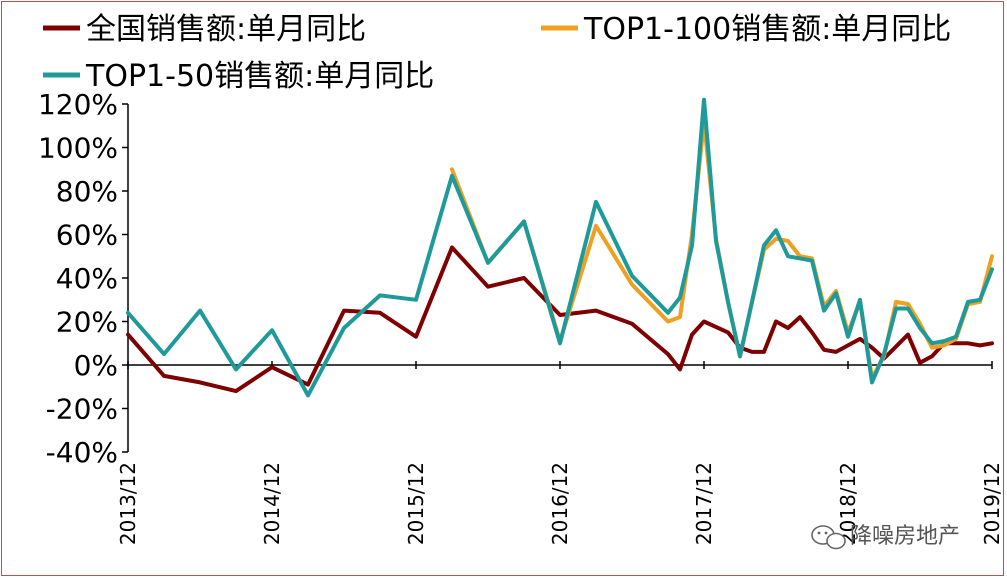 The image size is (1007, 579). I want to click on y-tick-label: -20%, so click(82, 409).